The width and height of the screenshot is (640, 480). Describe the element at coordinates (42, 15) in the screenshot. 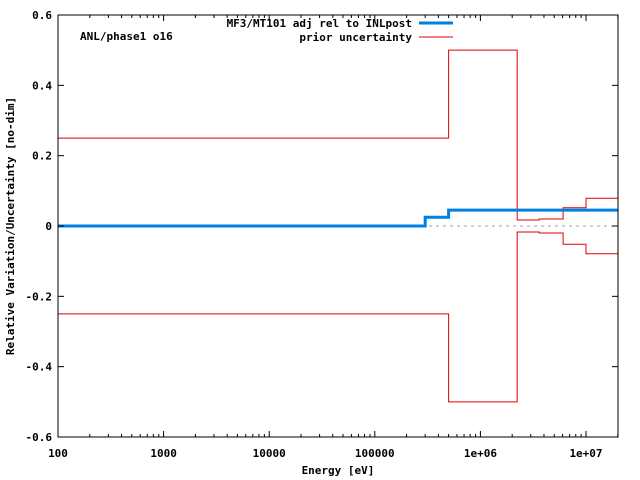

I see `y-tick-label: 0.6` at that location.